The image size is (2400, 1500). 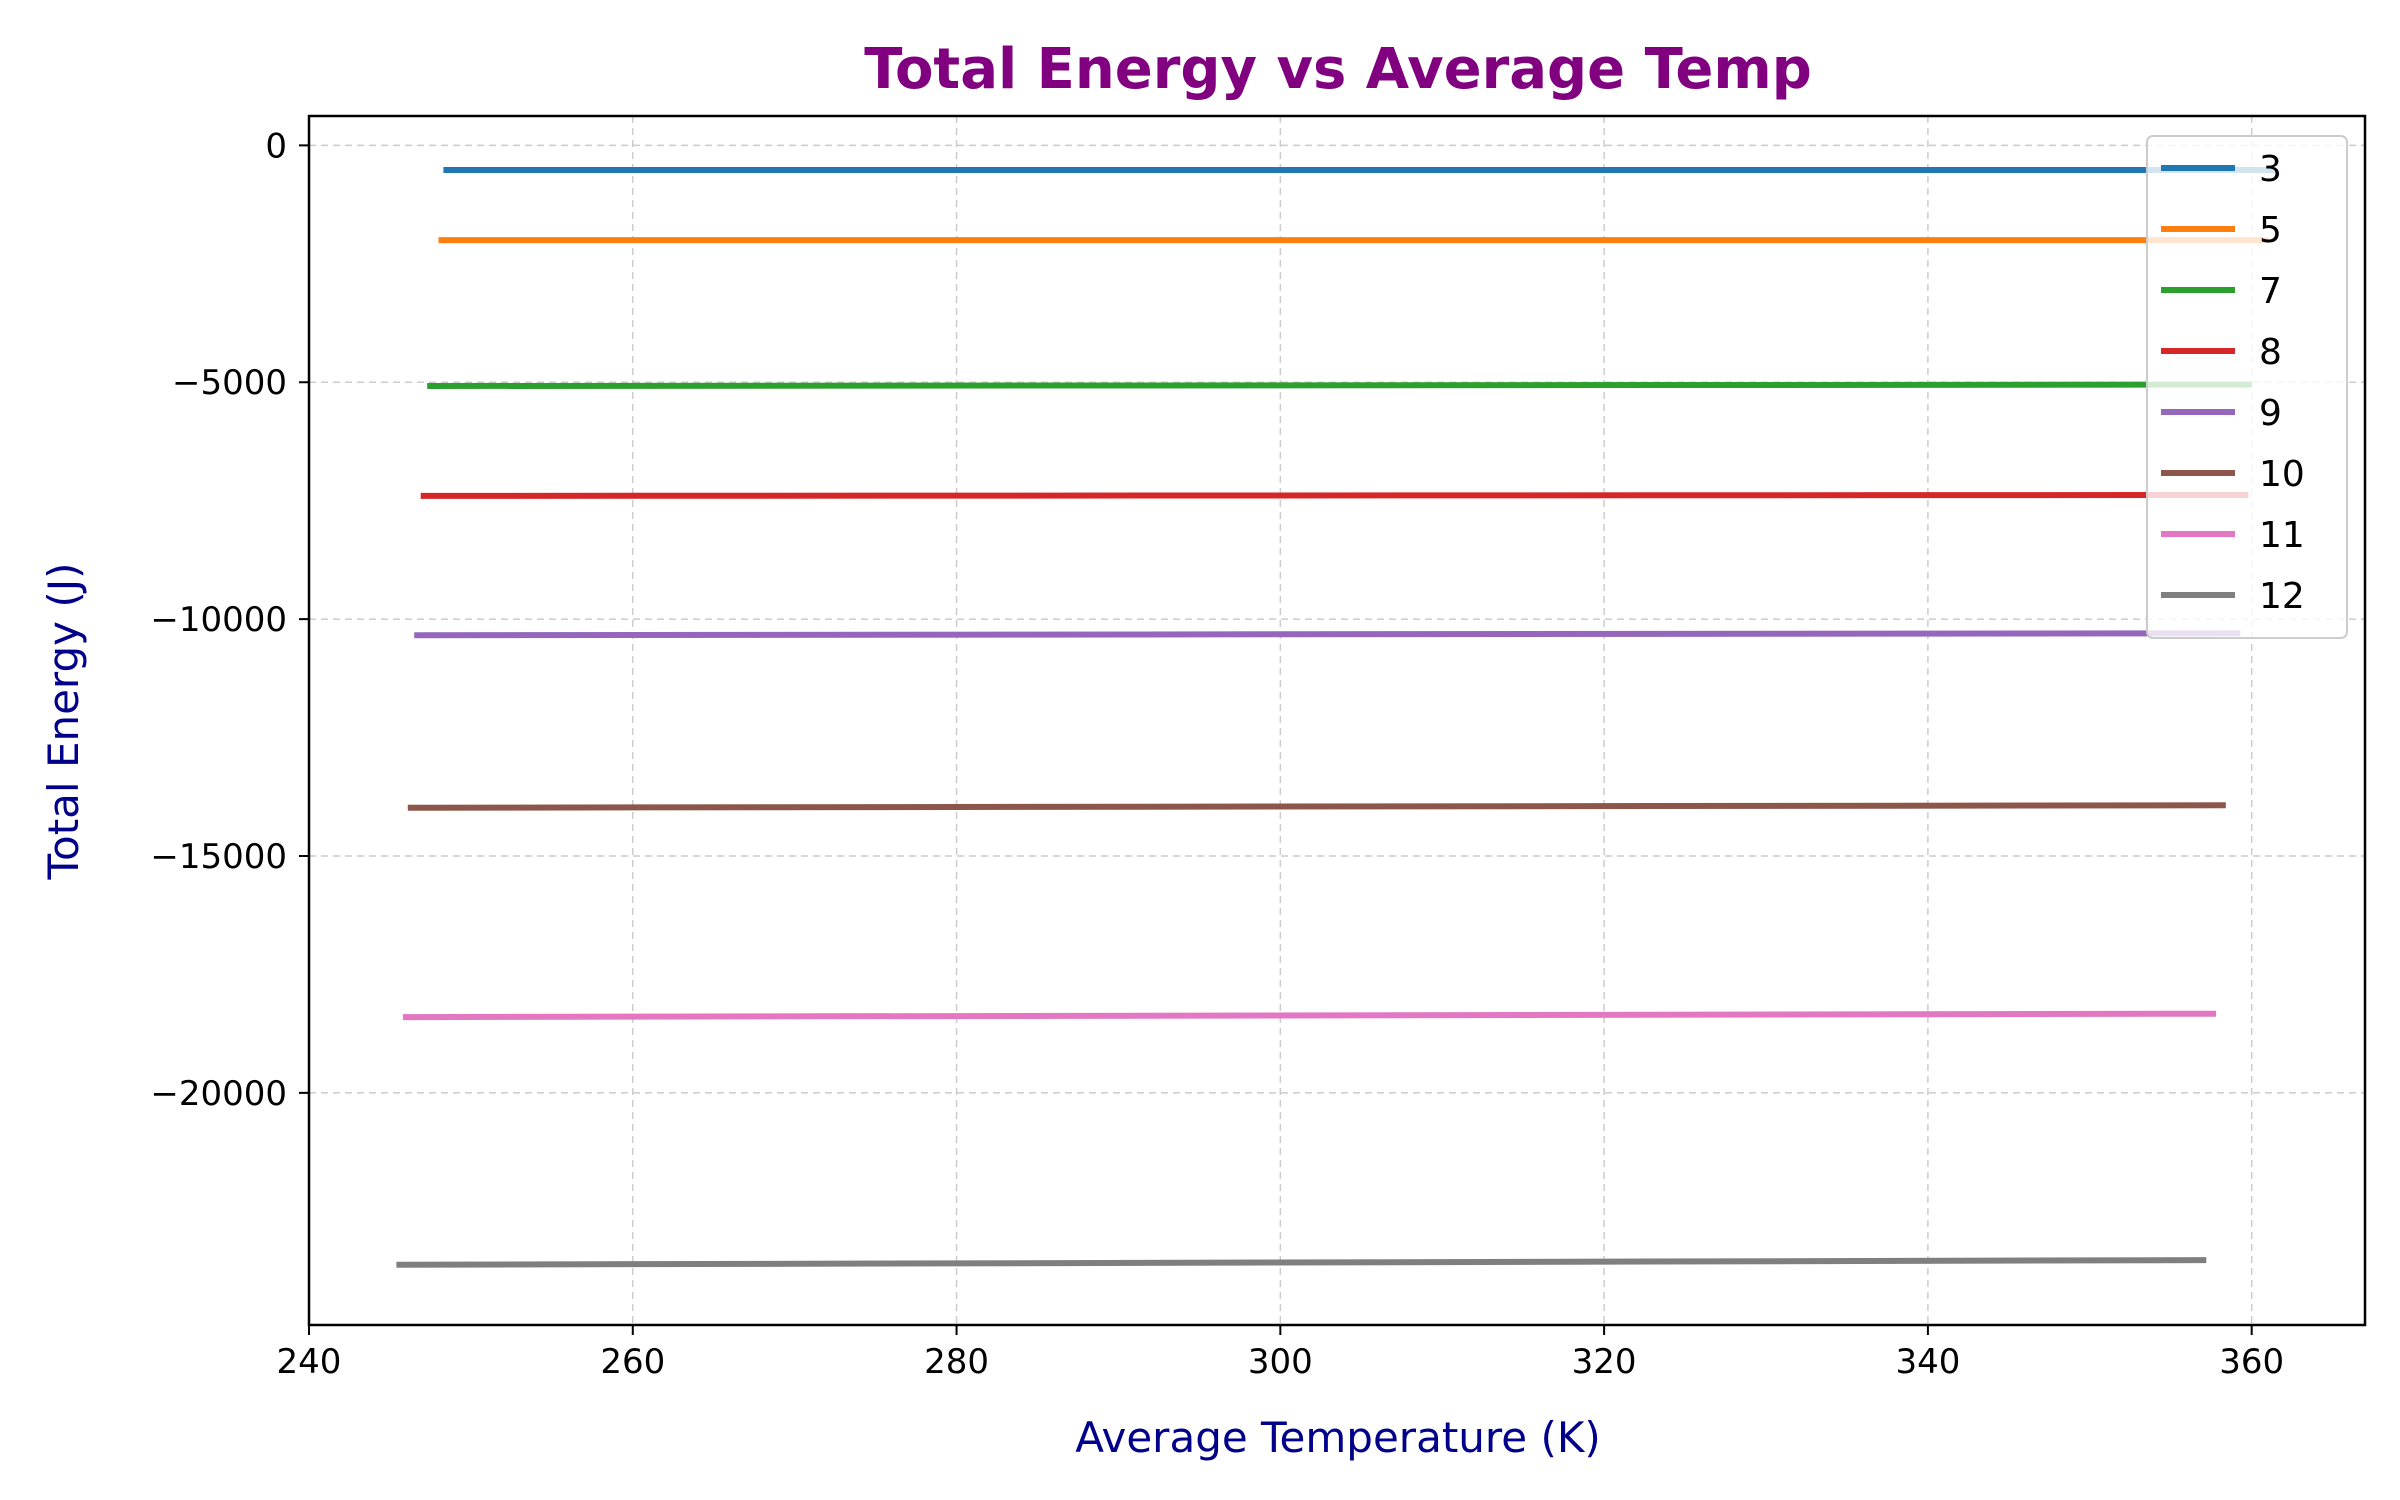 I want to click on y-axis-ticks: 0 −5000 −10000 −15000 −20000, so click(x=229, y=620).